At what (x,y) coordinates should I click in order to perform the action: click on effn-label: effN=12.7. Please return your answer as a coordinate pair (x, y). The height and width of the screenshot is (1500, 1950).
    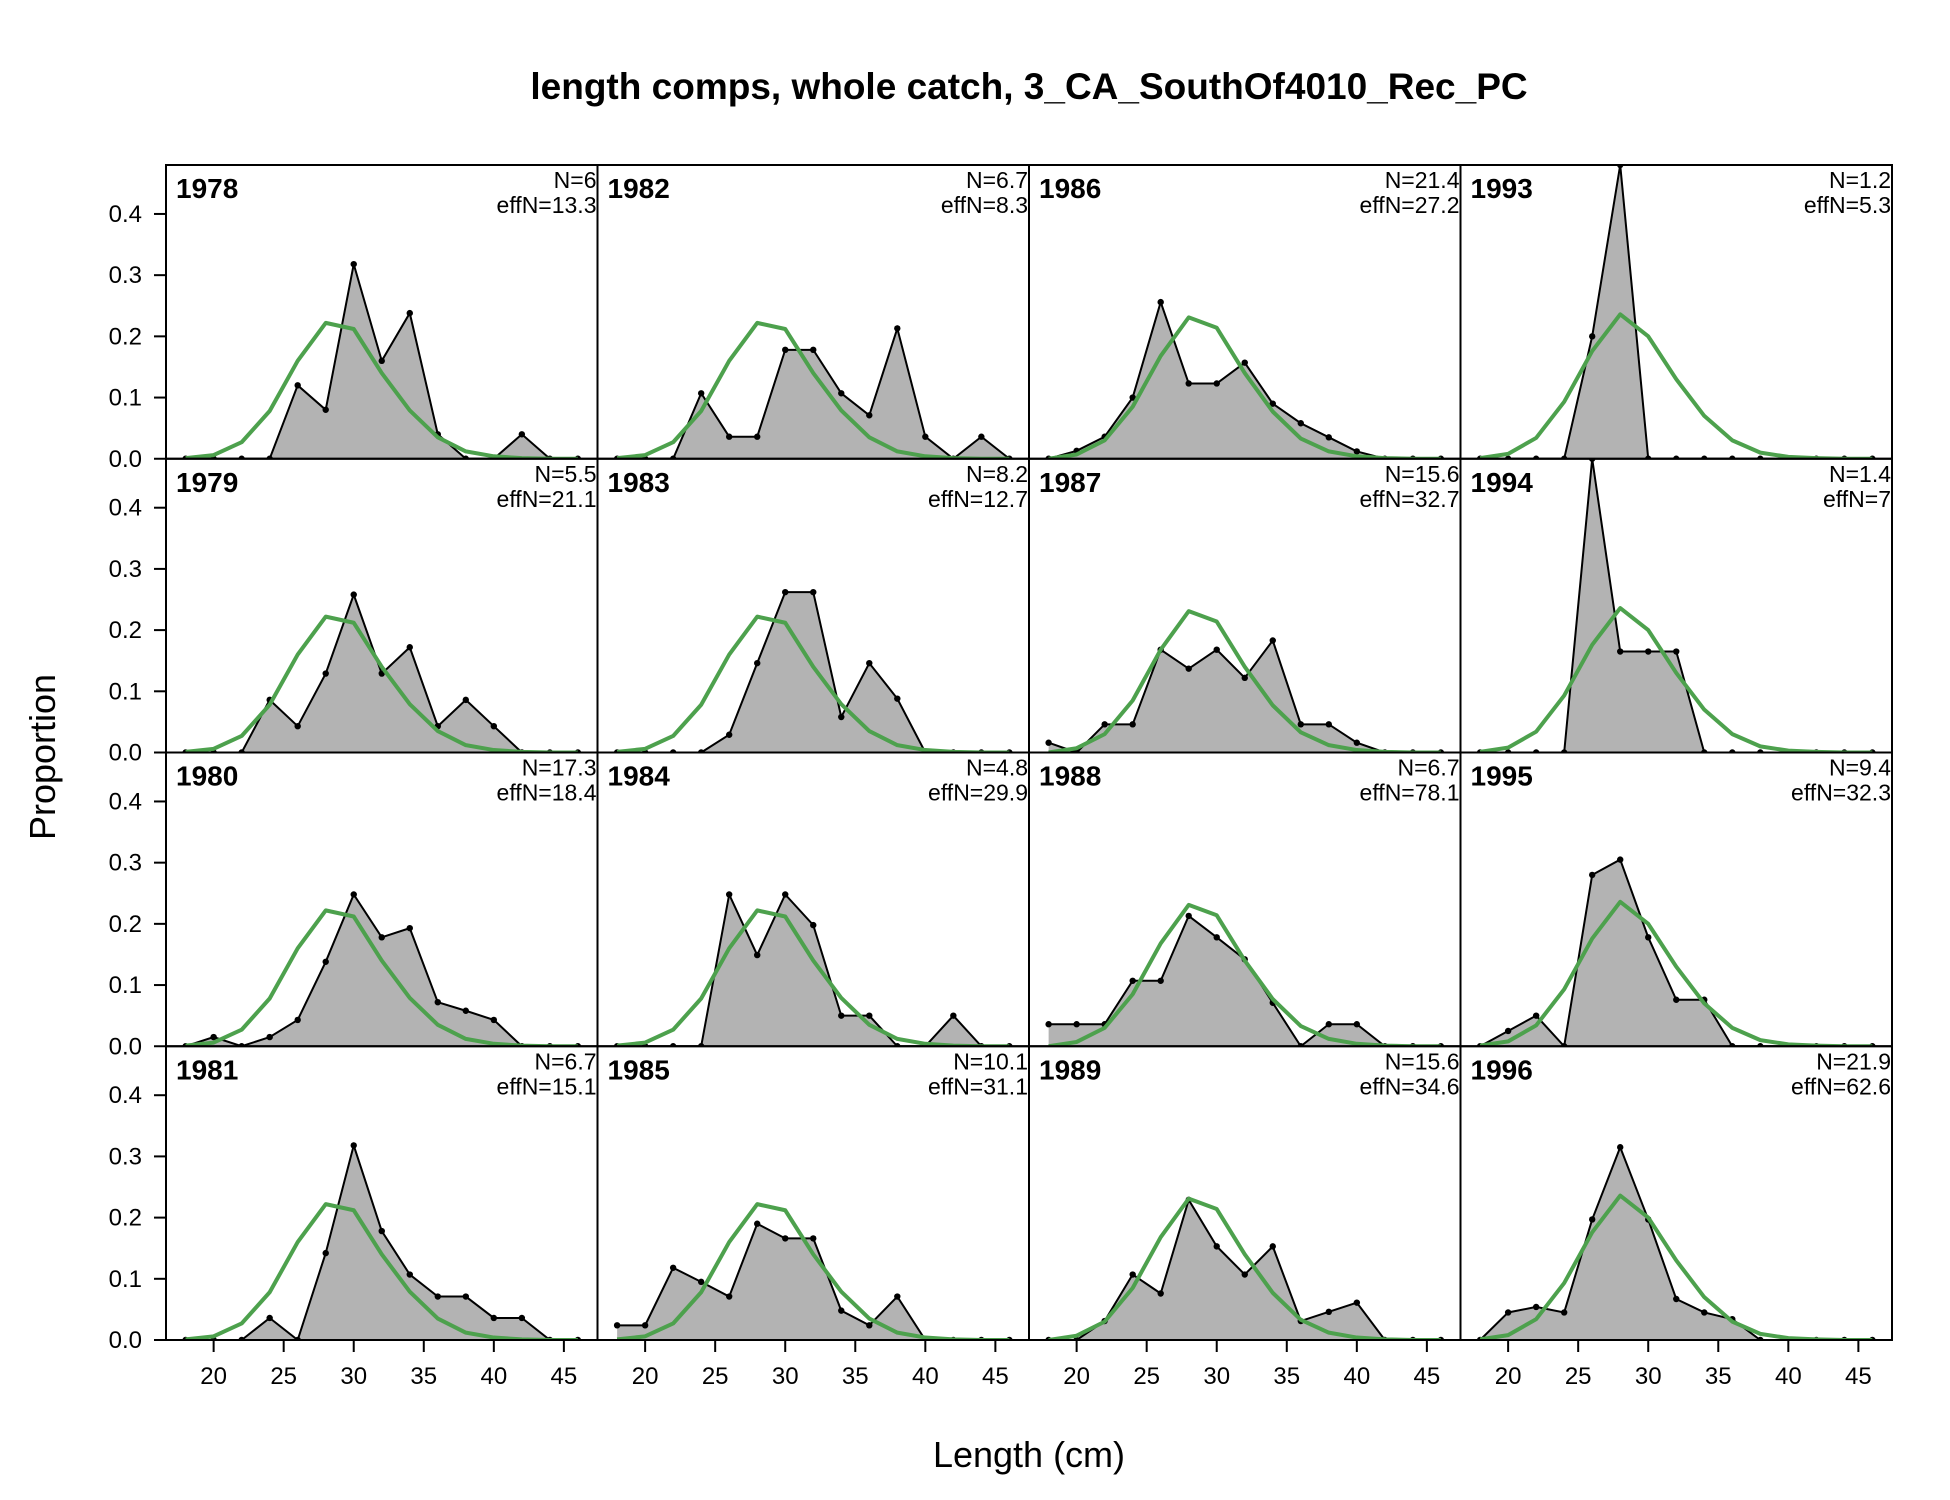
    Looking at the image, I should click on (978, 499).